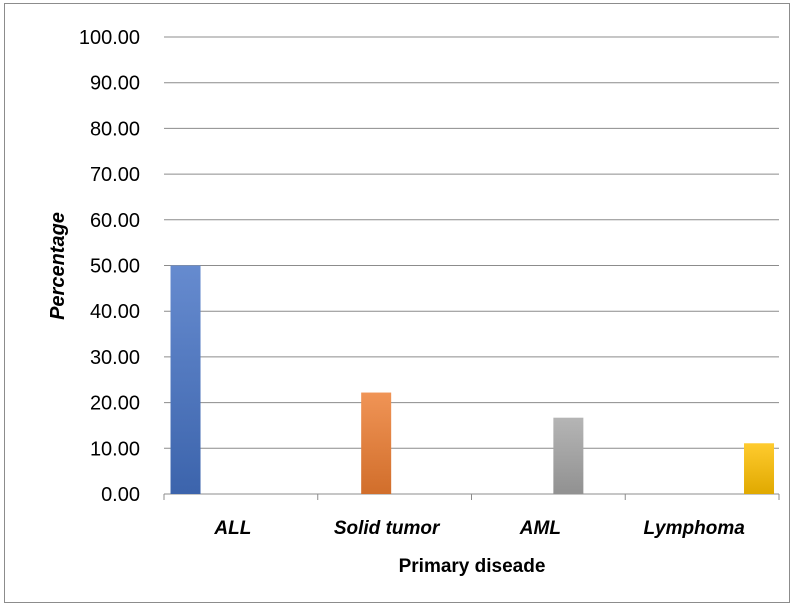 The height and width of the screenshot is (607, 795). What do you see at coordinates (115, 175) in the screenshot?
I see `y-tick-label: 70.00` at bounding box center [115, 175].